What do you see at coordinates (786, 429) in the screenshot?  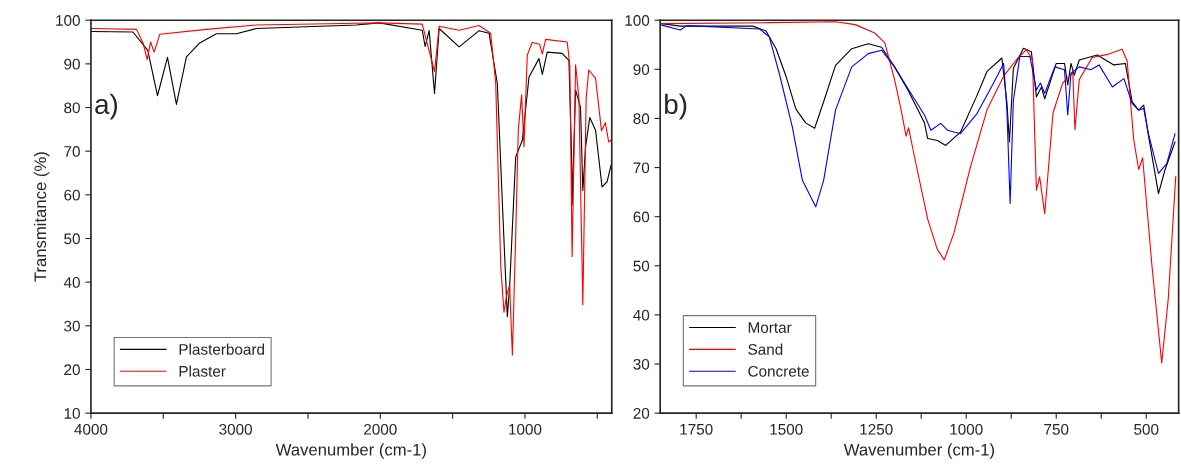 I see `x-tick-label: 1500` at bounding box center [786, 429].